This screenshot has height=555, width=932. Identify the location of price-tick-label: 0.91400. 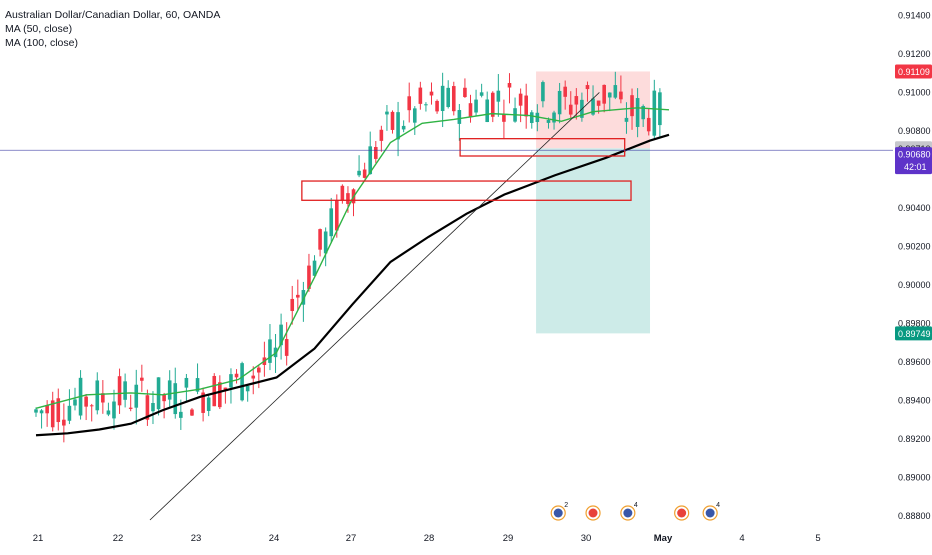
(914, 15).